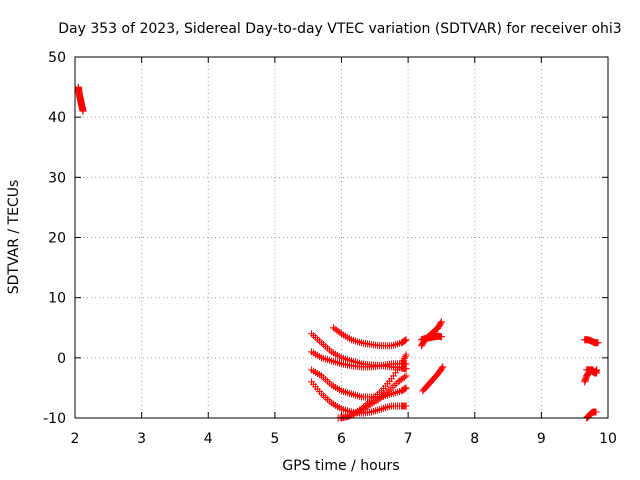 The height and width of the screenshot is (480, 640). I want to click on y-tick-label: 10, so click(57, 299).